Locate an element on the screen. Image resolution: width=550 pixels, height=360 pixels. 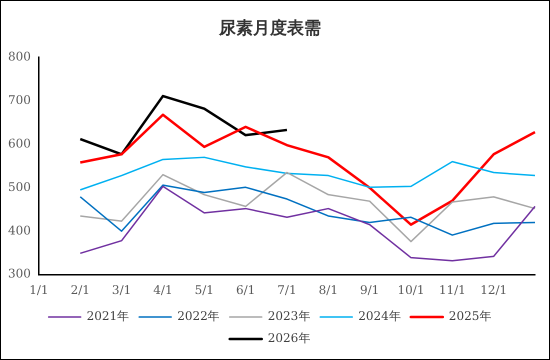
x-tick-label: 7/1 is located at coordinates (287, 289).